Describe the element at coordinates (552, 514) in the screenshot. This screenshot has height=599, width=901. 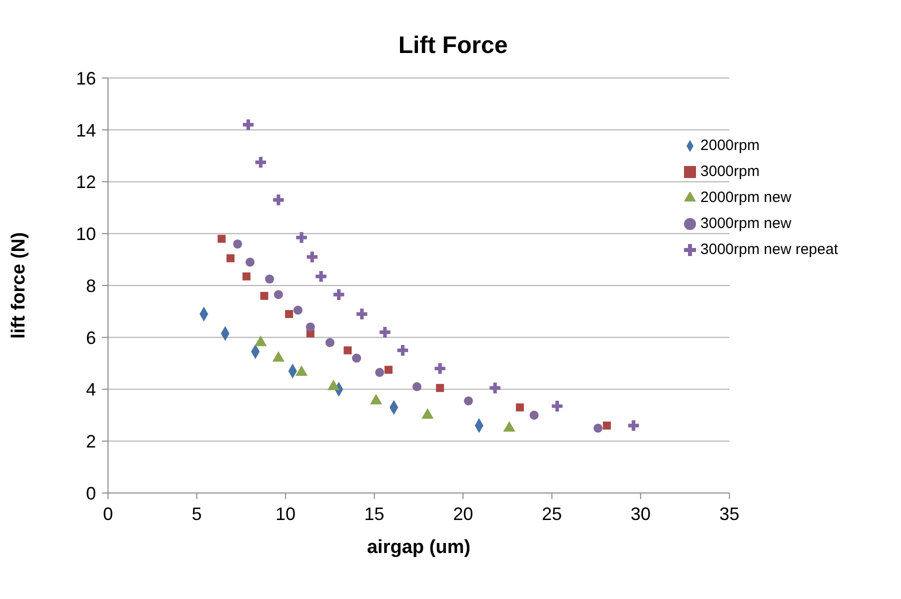
I see `x-tick-label: 25` at that location.